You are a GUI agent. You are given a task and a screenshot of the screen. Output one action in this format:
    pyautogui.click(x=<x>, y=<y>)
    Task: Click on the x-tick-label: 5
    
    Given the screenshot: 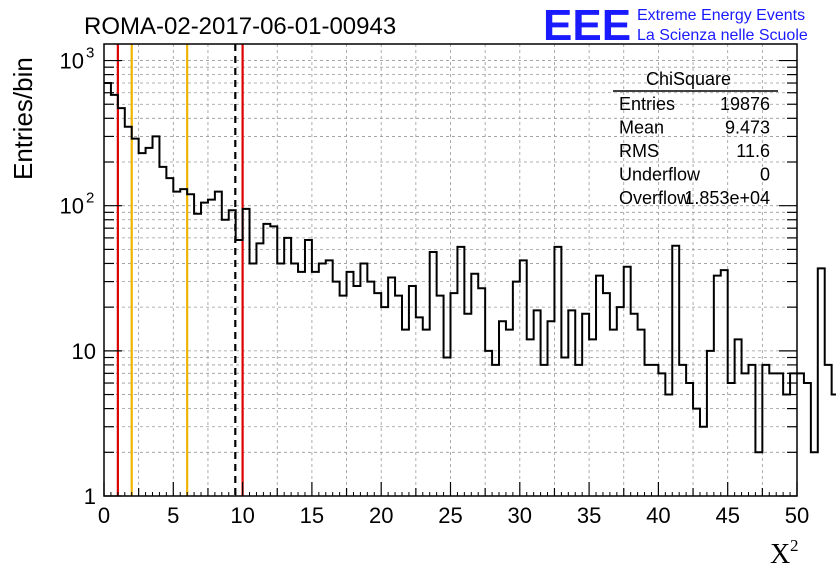 What is the action you would take?
    pyautogui.click(x=173, y=515)
    